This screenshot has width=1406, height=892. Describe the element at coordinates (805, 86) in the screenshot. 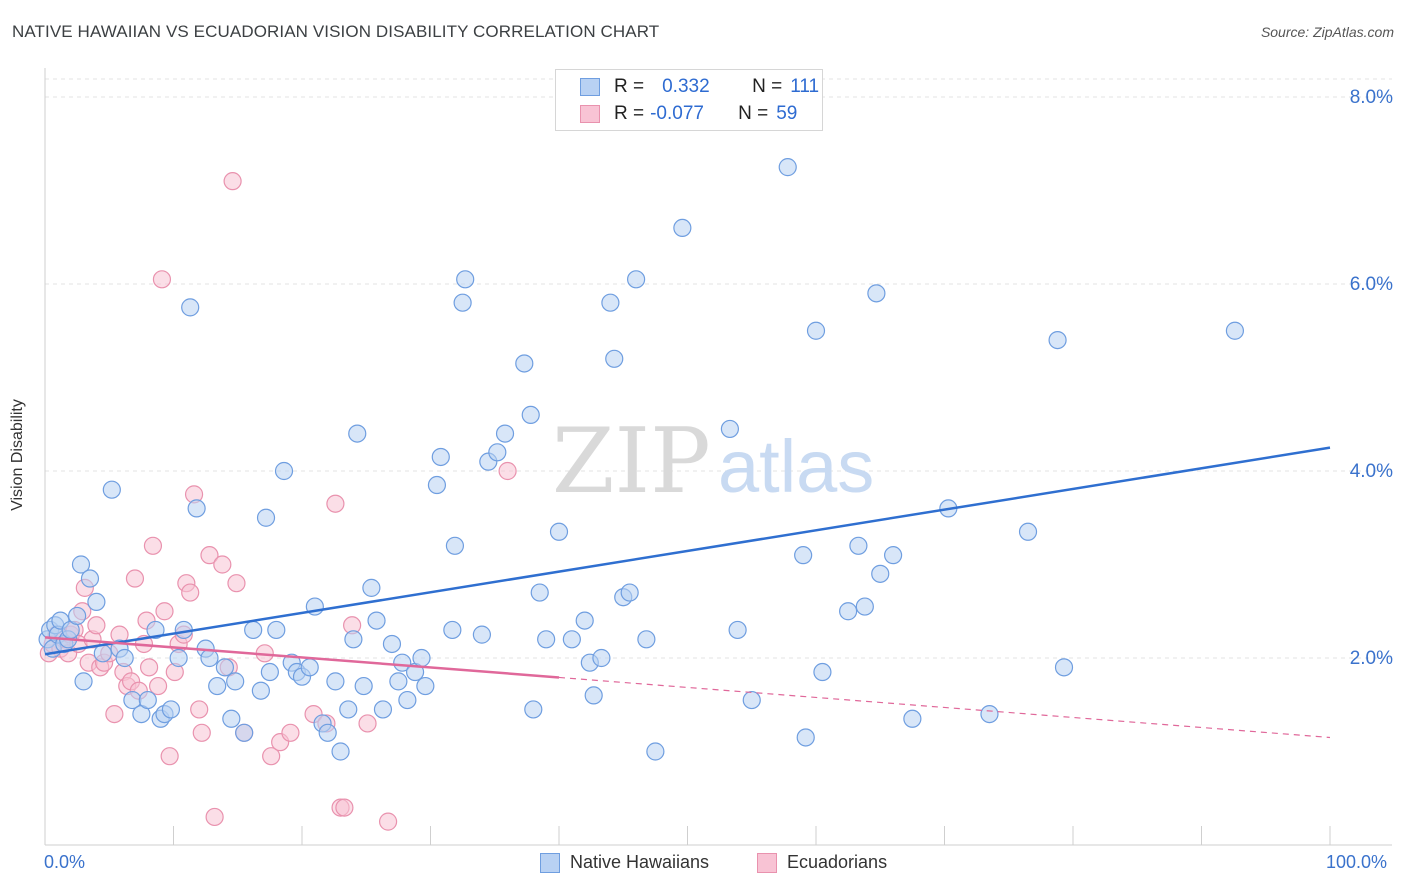

I see `legend-n-value: 111` at that location.